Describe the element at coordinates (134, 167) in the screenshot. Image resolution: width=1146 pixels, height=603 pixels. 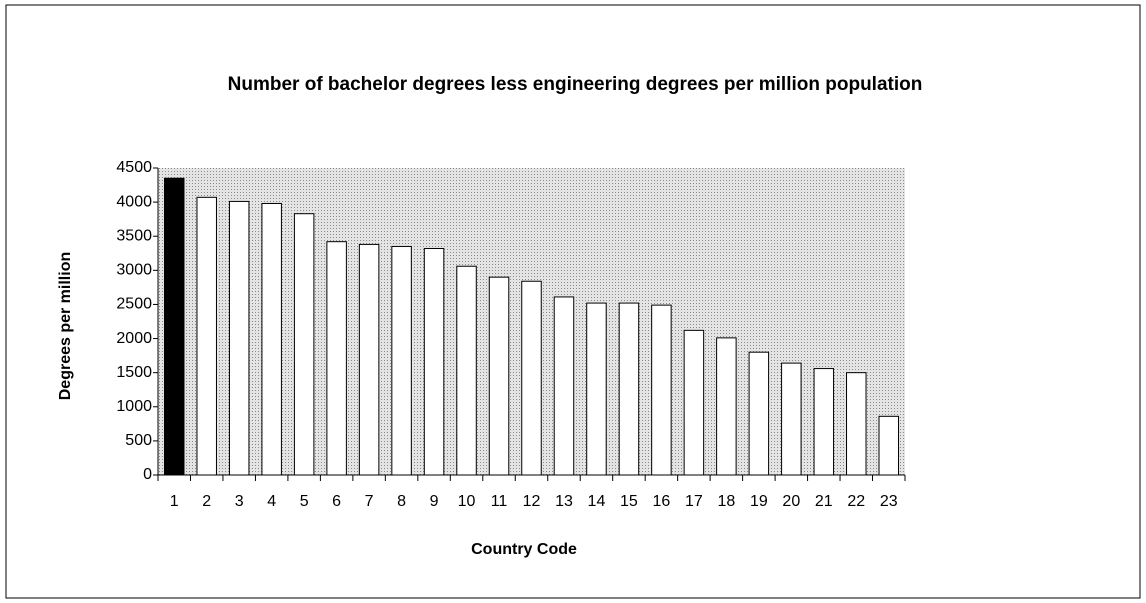
I see `y-tick-label: 4500` at that location.